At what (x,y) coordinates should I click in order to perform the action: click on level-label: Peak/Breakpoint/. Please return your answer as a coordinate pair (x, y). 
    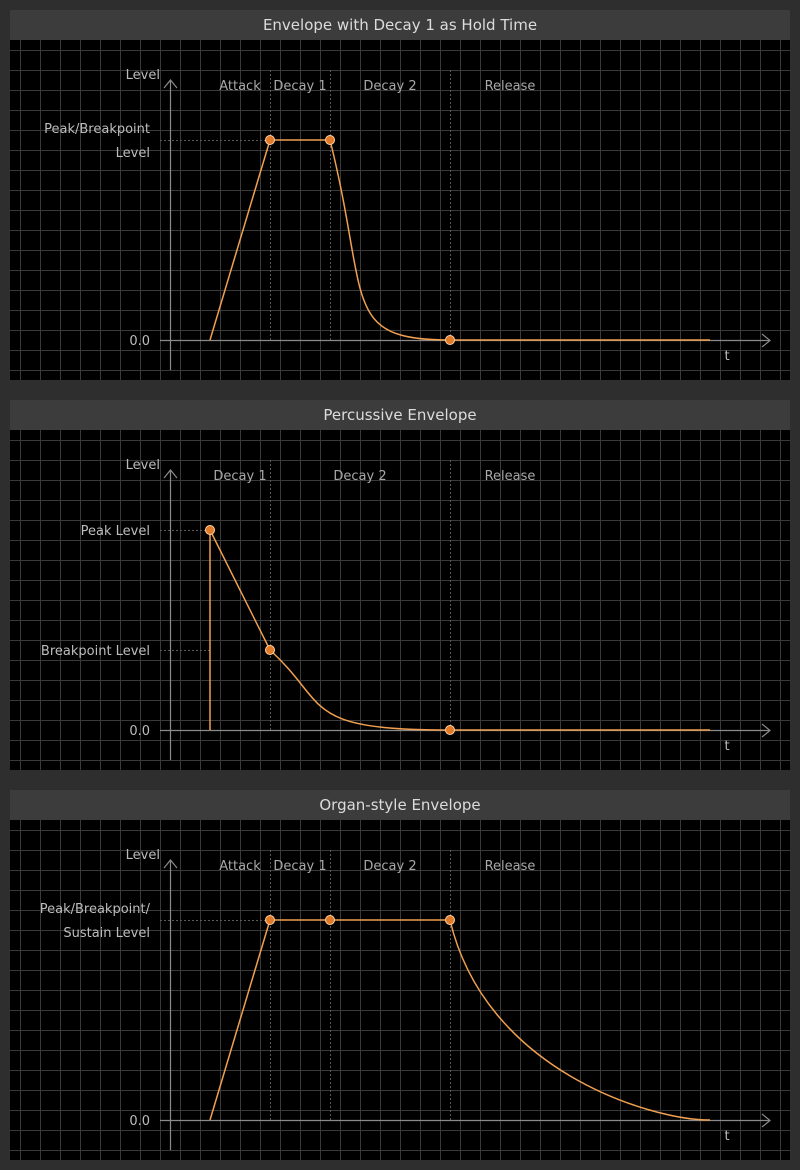
    Looking at the image, I should click on (95, 909).